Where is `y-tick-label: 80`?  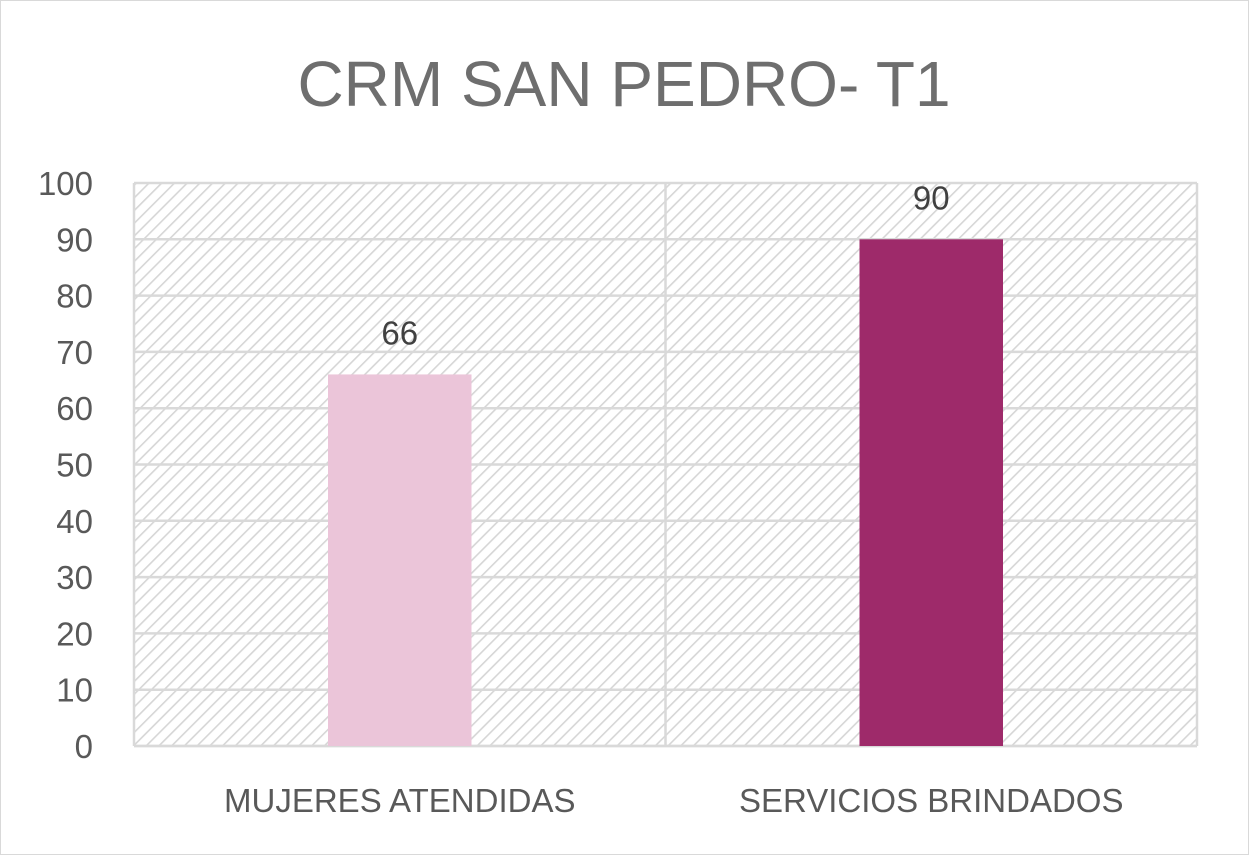
y-tick-label: 80 is located at coordinates (74, 296).